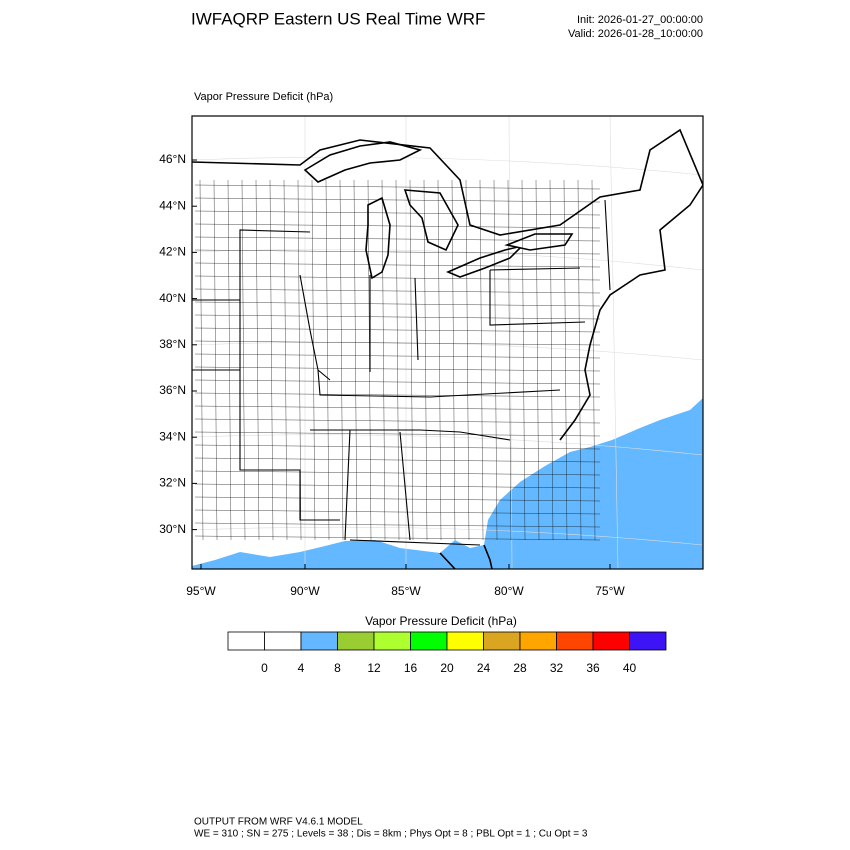  Describe the element at coordinates (264, 668) in the screenshot. I see `colorbar-label: 0` at that location.